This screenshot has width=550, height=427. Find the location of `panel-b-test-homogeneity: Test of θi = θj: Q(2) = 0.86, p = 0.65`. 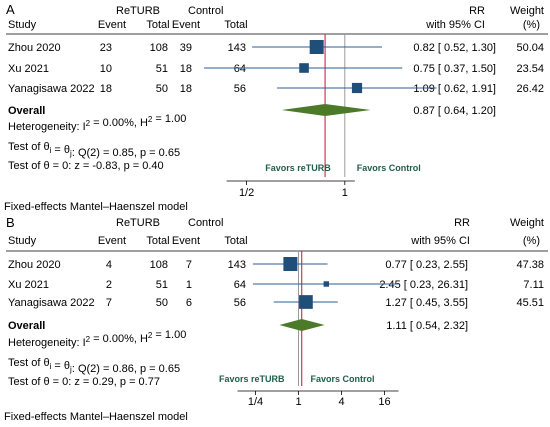

panel-b-test-homogeneity: Test of θi = θj: Q(2) = 0.86, p = 0.65 is located at coordinates (94, 366).